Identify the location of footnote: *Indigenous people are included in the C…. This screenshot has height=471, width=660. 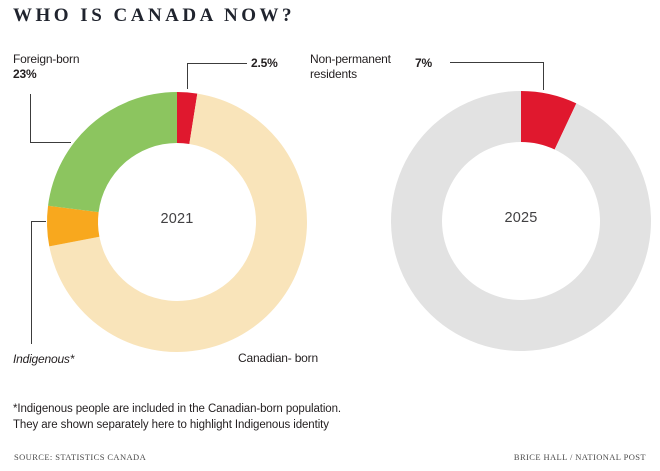
(177, 417).